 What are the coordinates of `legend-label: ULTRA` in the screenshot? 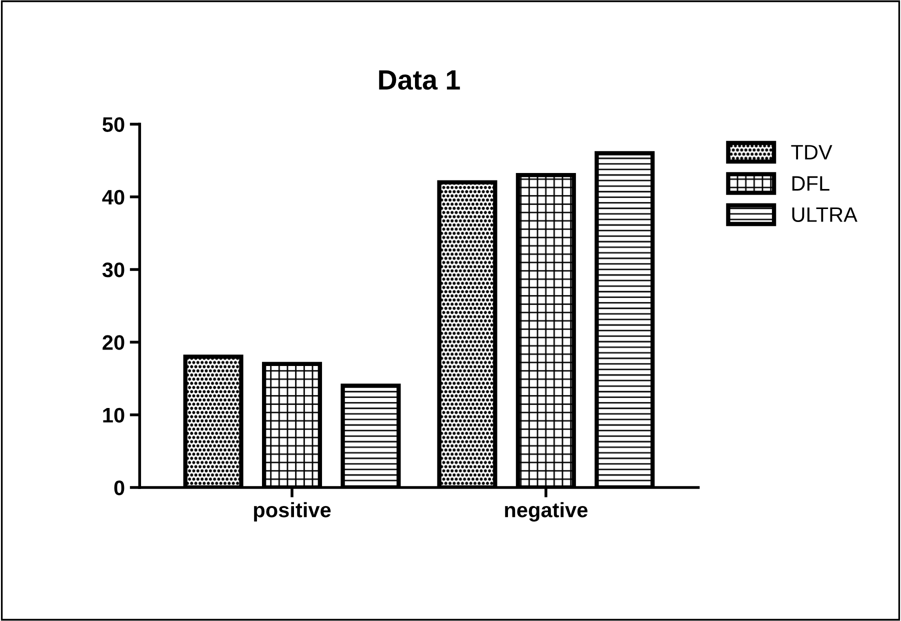 It's located at (825, 214).